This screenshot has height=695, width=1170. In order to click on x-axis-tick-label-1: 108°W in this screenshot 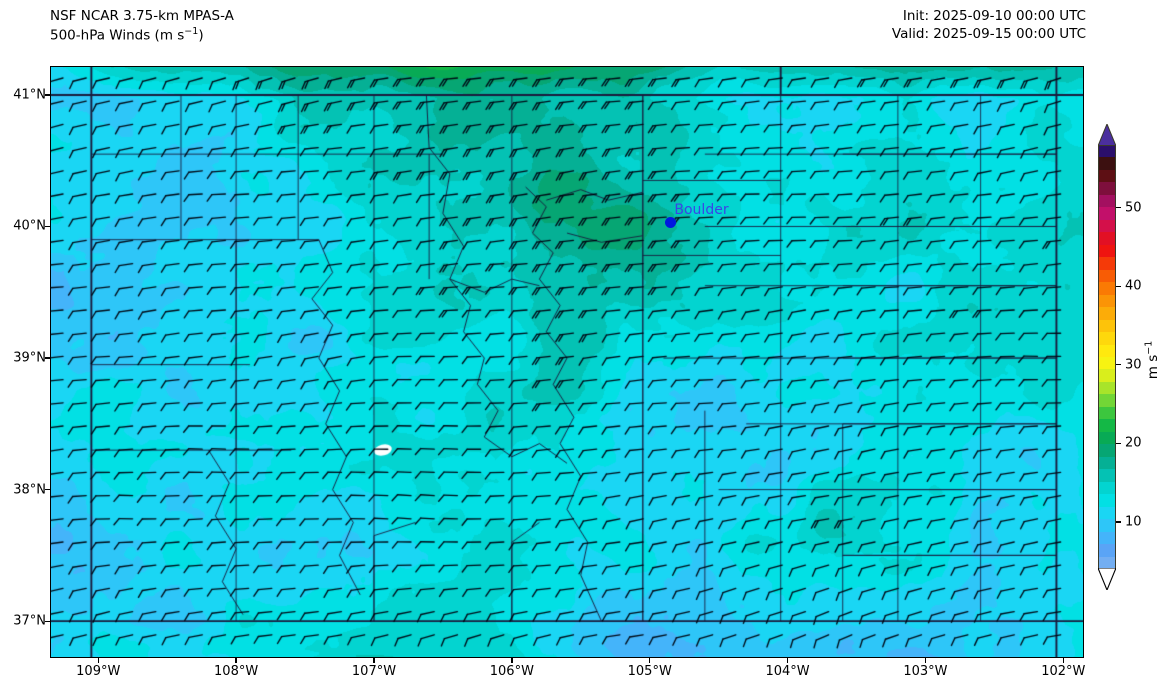, I will do `click(236, 671)`.